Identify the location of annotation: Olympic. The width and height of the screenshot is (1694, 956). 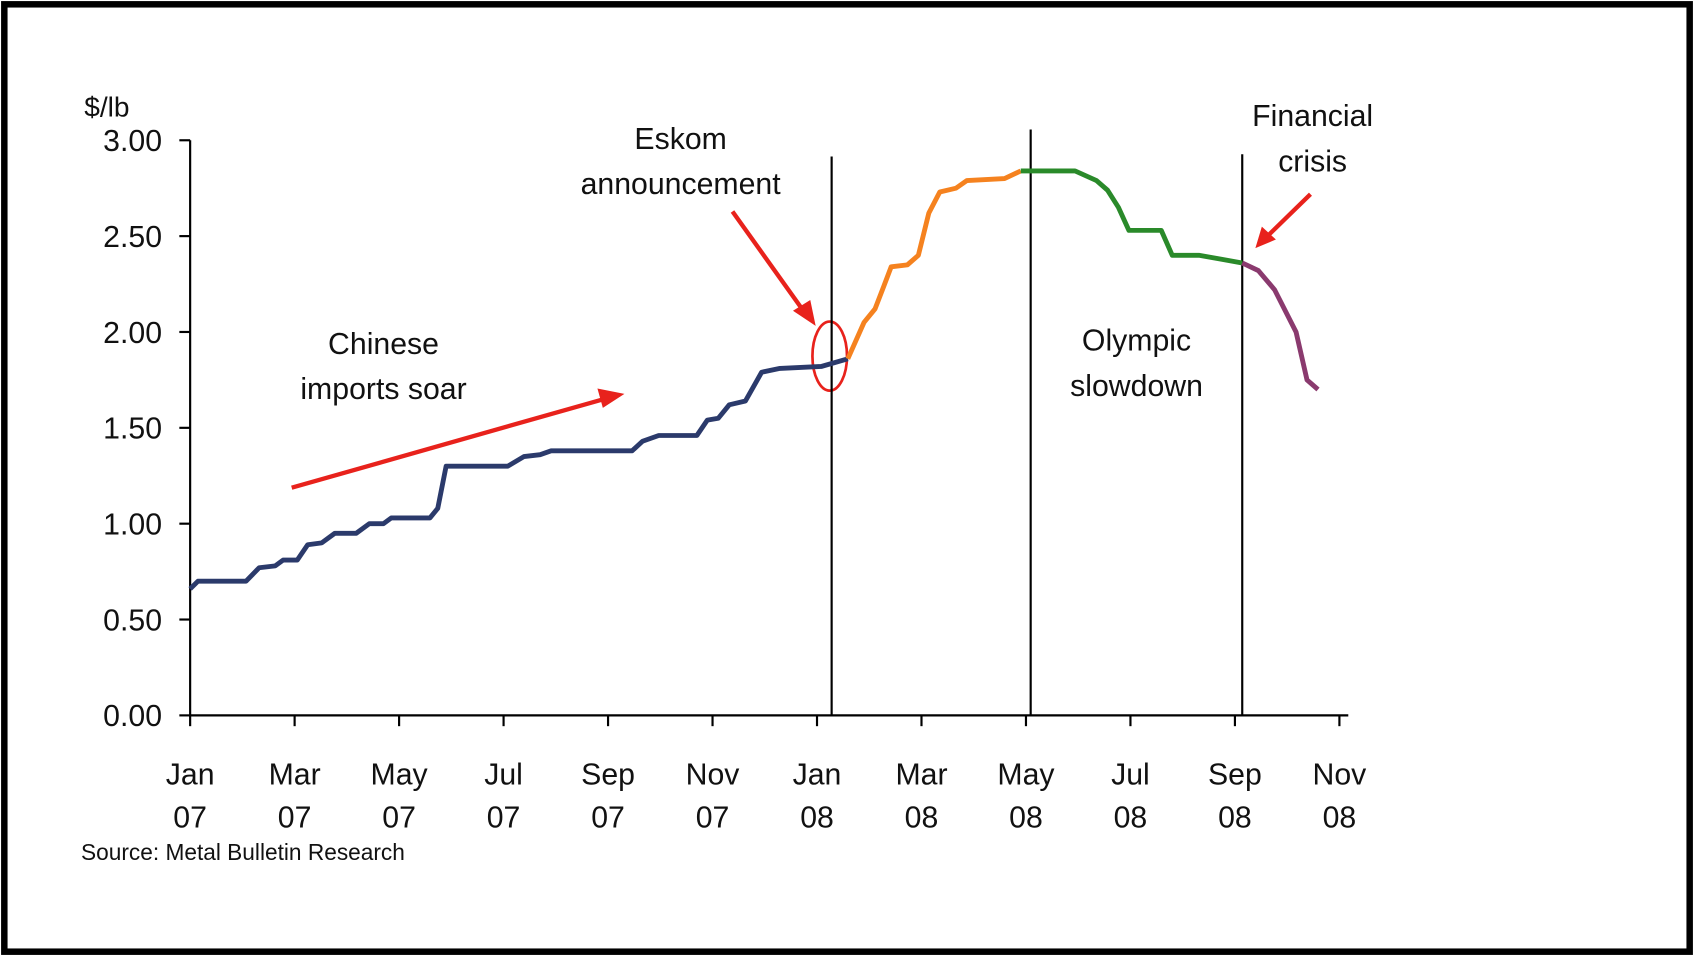
(1136, 341).